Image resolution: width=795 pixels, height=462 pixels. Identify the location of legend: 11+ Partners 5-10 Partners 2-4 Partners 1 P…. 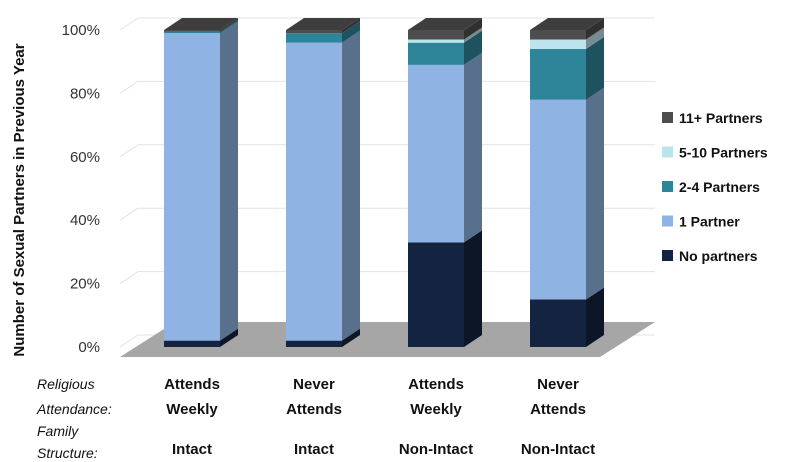
(715, 187).